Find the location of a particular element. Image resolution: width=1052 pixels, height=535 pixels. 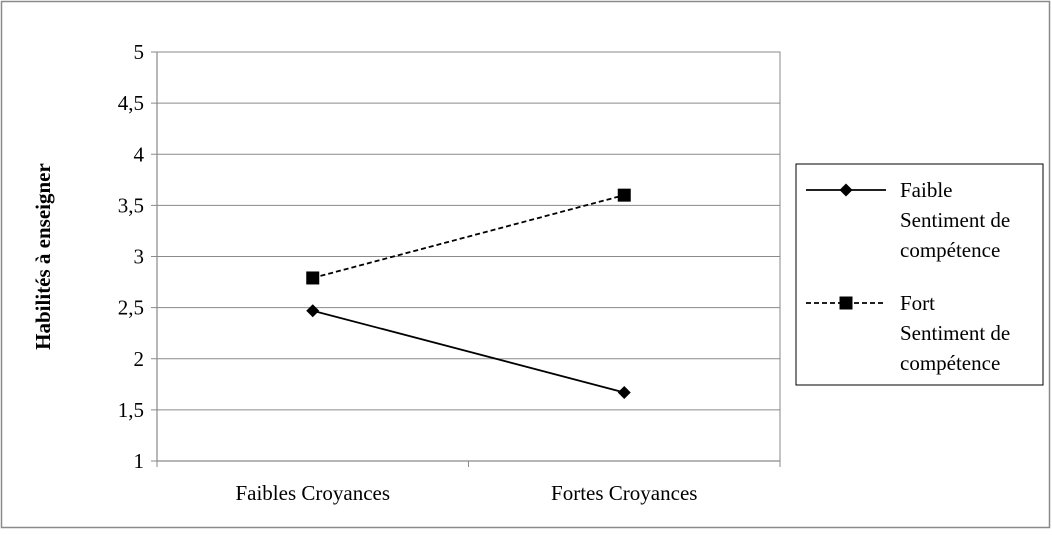

legend-label: Faible is located at coordinates (926, 190).